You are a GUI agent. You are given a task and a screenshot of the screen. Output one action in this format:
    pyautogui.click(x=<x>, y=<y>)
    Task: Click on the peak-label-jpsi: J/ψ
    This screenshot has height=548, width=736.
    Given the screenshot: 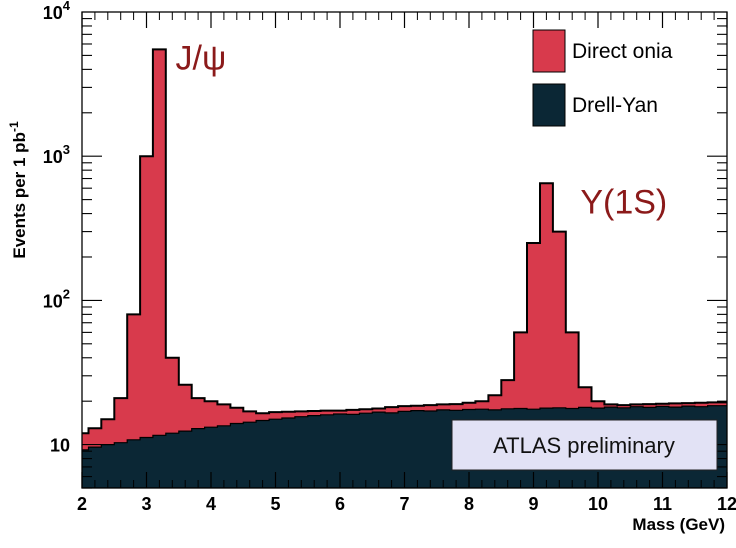 What is the action you would take?
    pyautogui.click(x=201, y=58)
    